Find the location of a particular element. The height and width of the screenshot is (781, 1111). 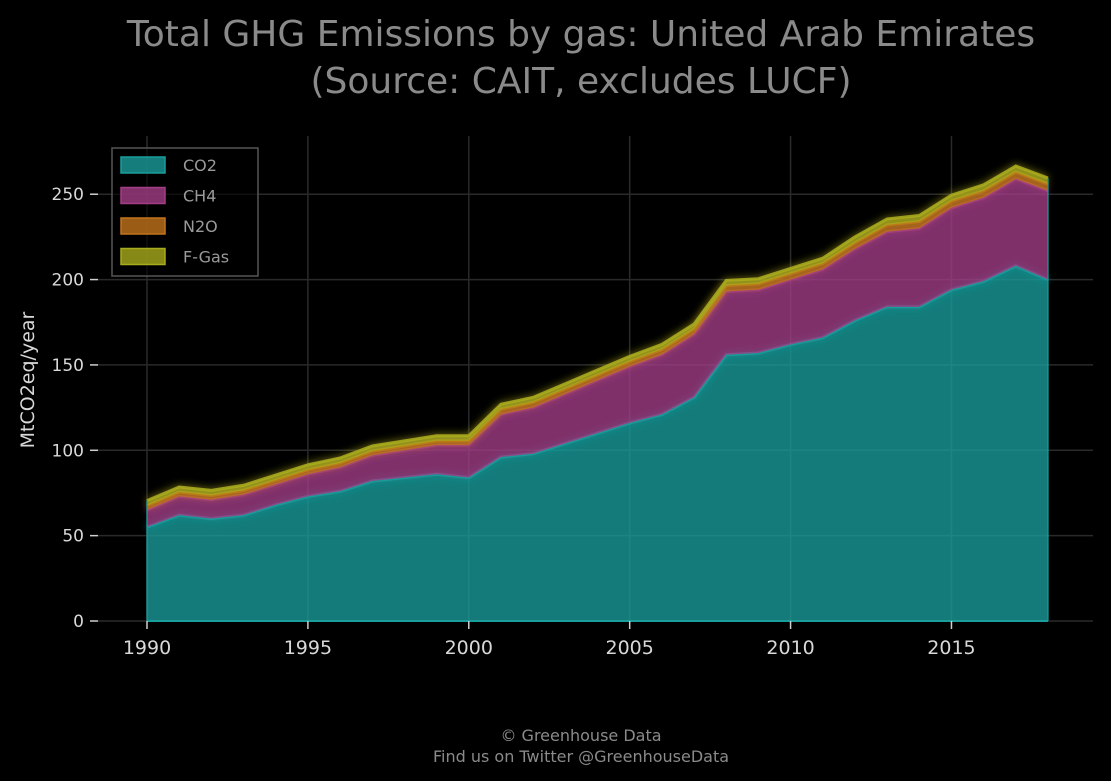

y-tick-label: 250 is located at coordinates (68, 195).